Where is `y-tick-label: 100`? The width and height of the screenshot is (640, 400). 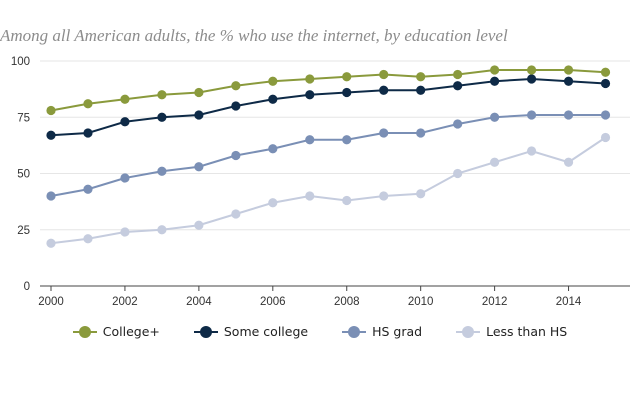
y-tick-label: 100 is located at coordinates (20, 62).